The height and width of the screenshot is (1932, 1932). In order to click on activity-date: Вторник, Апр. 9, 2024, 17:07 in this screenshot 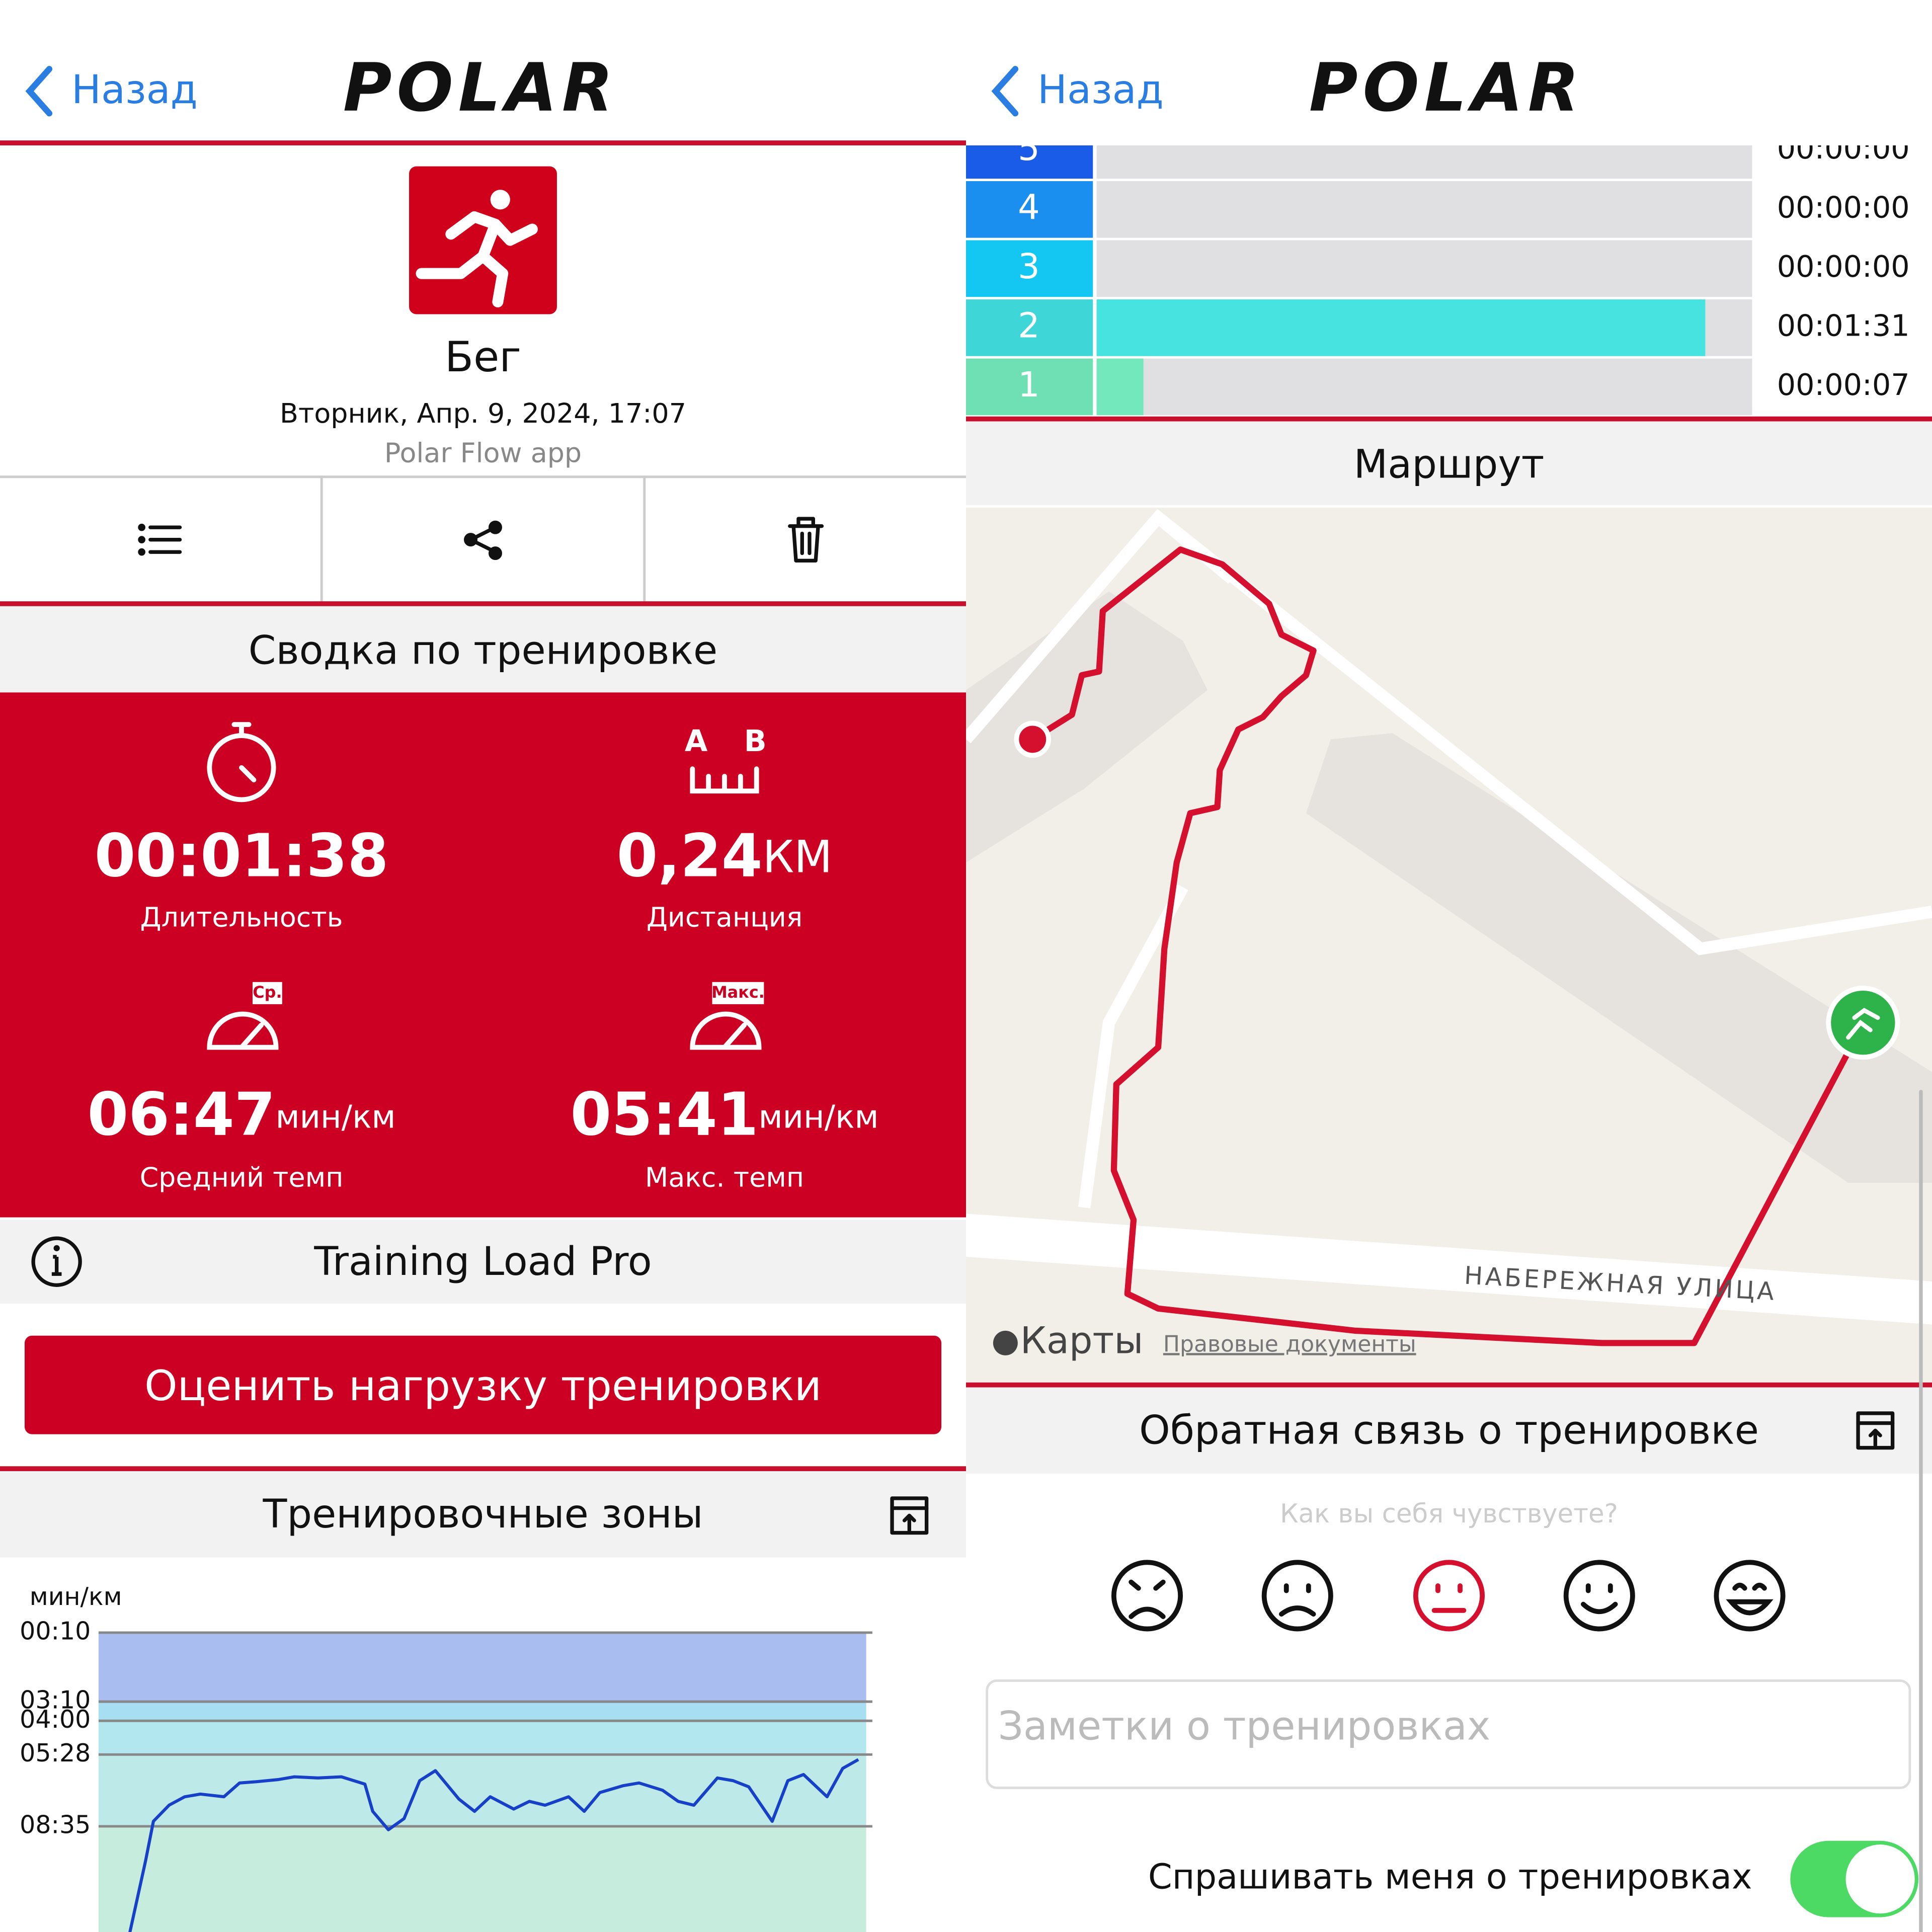, I will do `click(483, 413)`.